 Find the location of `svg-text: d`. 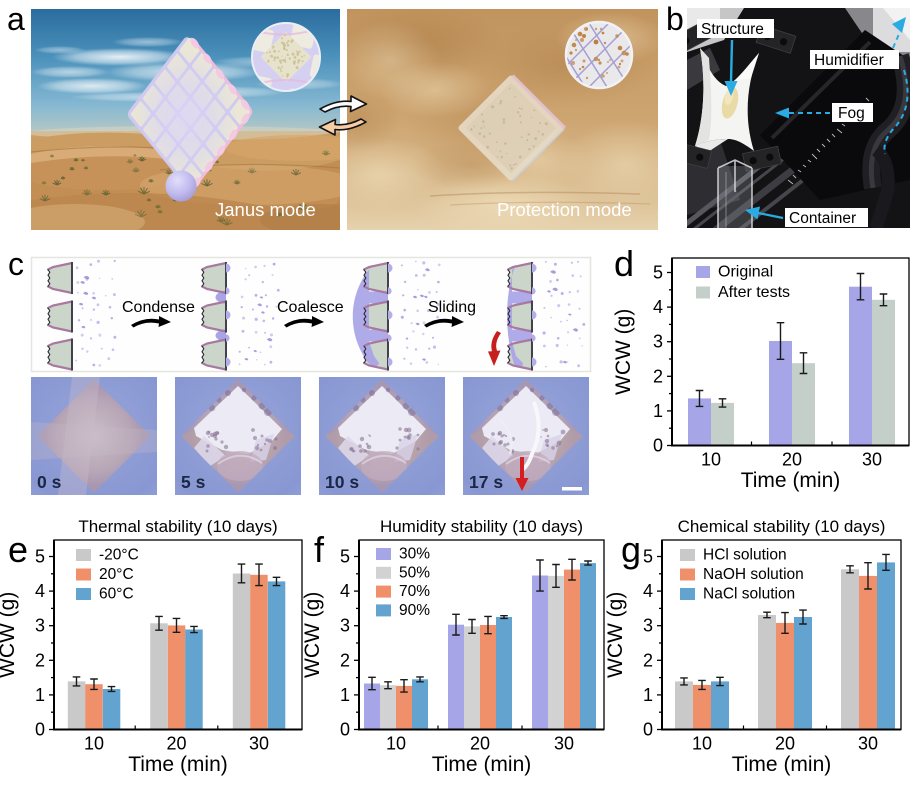

svg-text: d is located at coordinates (624, 263).